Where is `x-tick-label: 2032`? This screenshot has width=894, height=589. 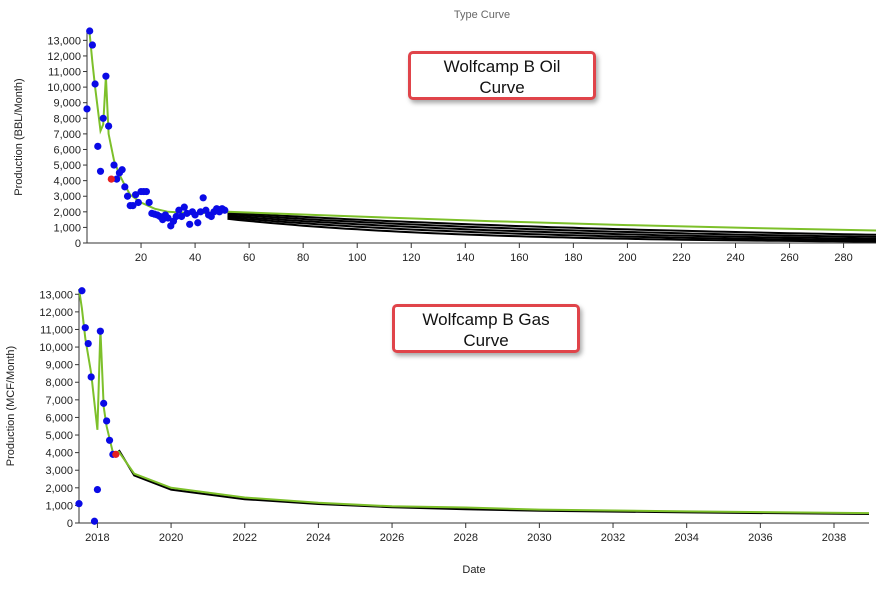 x-tick-label: 2032 is located at coordinates (613, 538).